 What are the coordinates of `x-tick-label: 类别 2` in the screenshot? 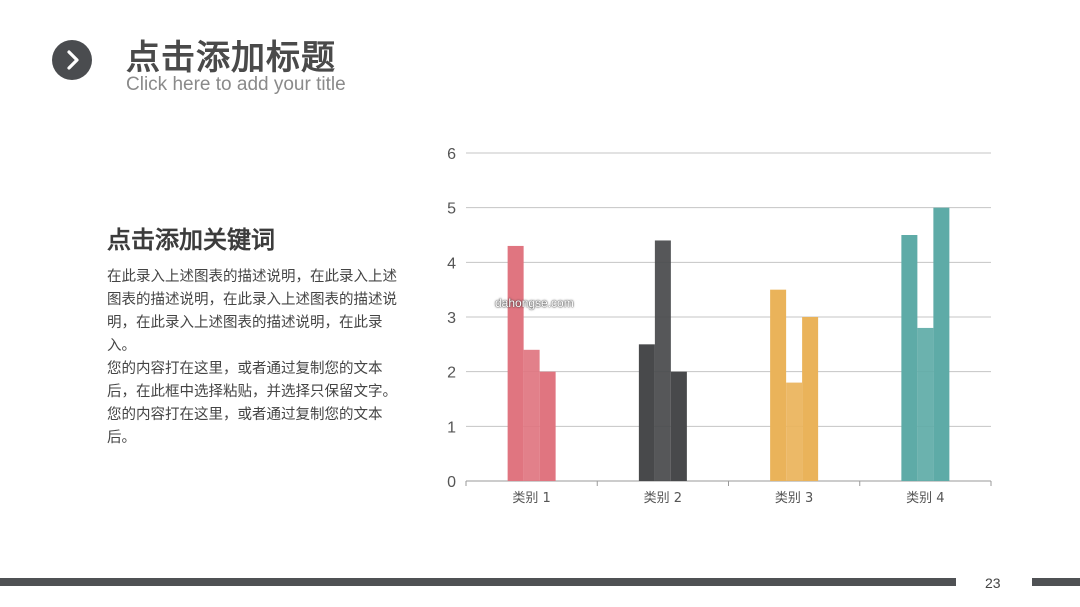 It's located at (663, 498).